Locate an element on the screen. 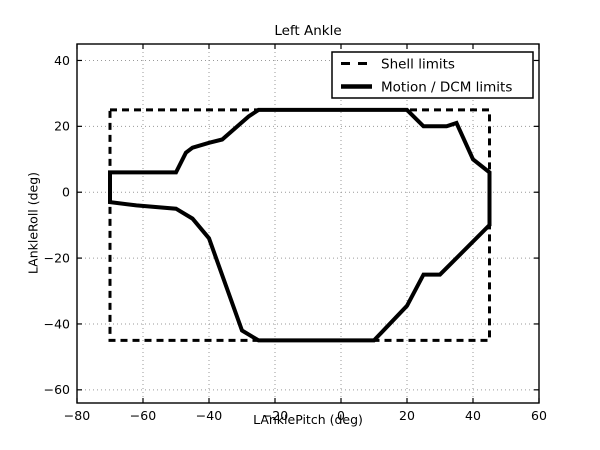 The image size is (600, 450). y-tick-label: 40 is located at coordinates (62, 60).